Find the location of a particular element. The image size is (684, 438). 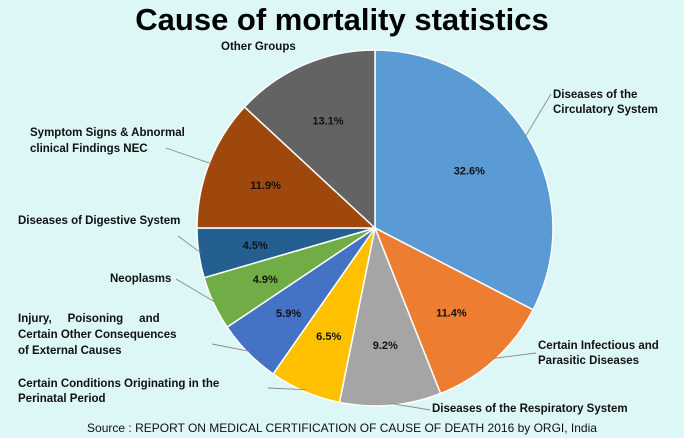

category-label-6: Diseases of Digestive System is located at coordinates (99, 221).